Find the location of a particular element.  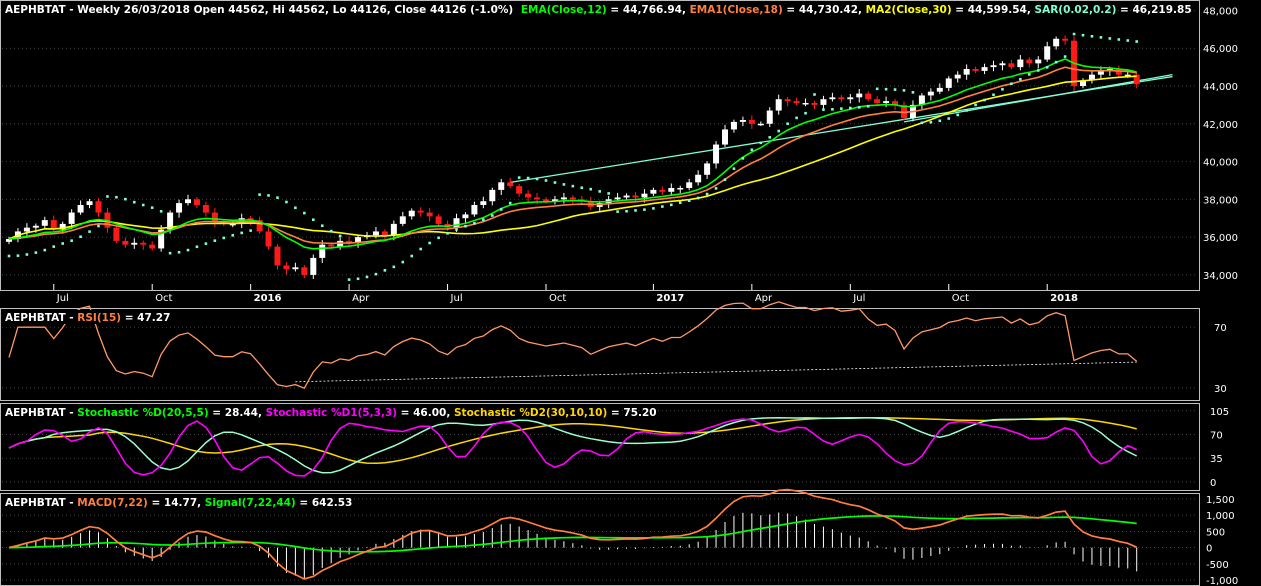

sar-value: 46,219.85 is located at coordinates (1162, 10).